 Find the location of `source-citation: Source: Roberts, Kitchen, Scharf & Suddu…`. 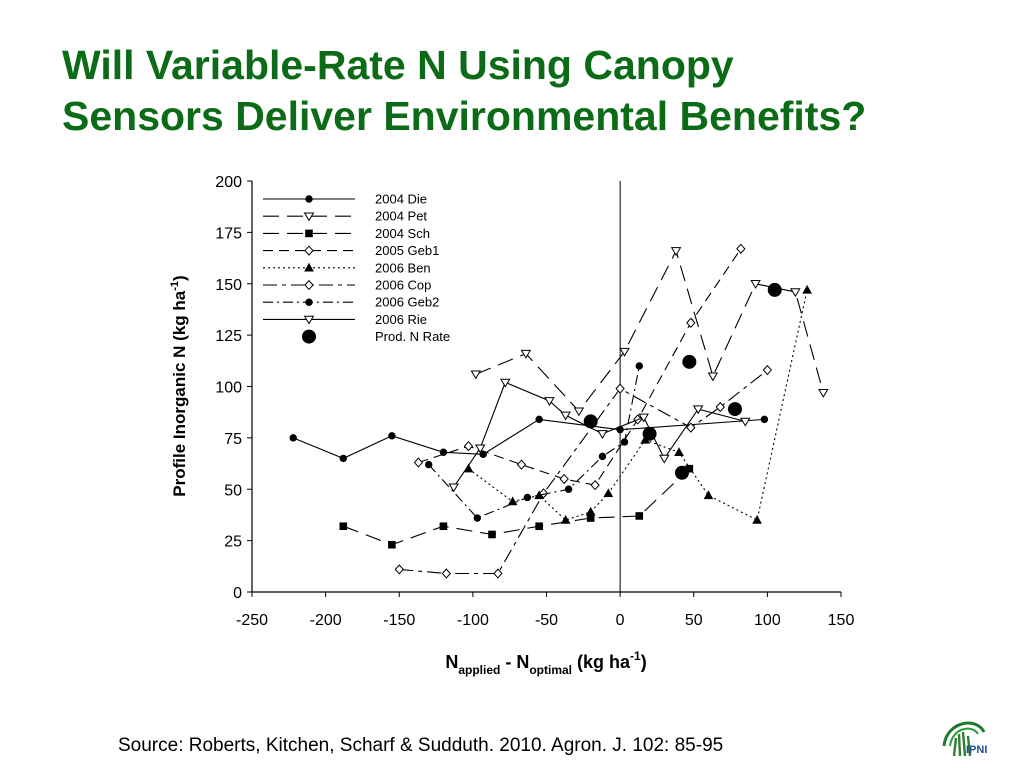

source-citation: Source: Roberts, Kitchen, Scharf & Suddu… is located at coordinates (421, 745).